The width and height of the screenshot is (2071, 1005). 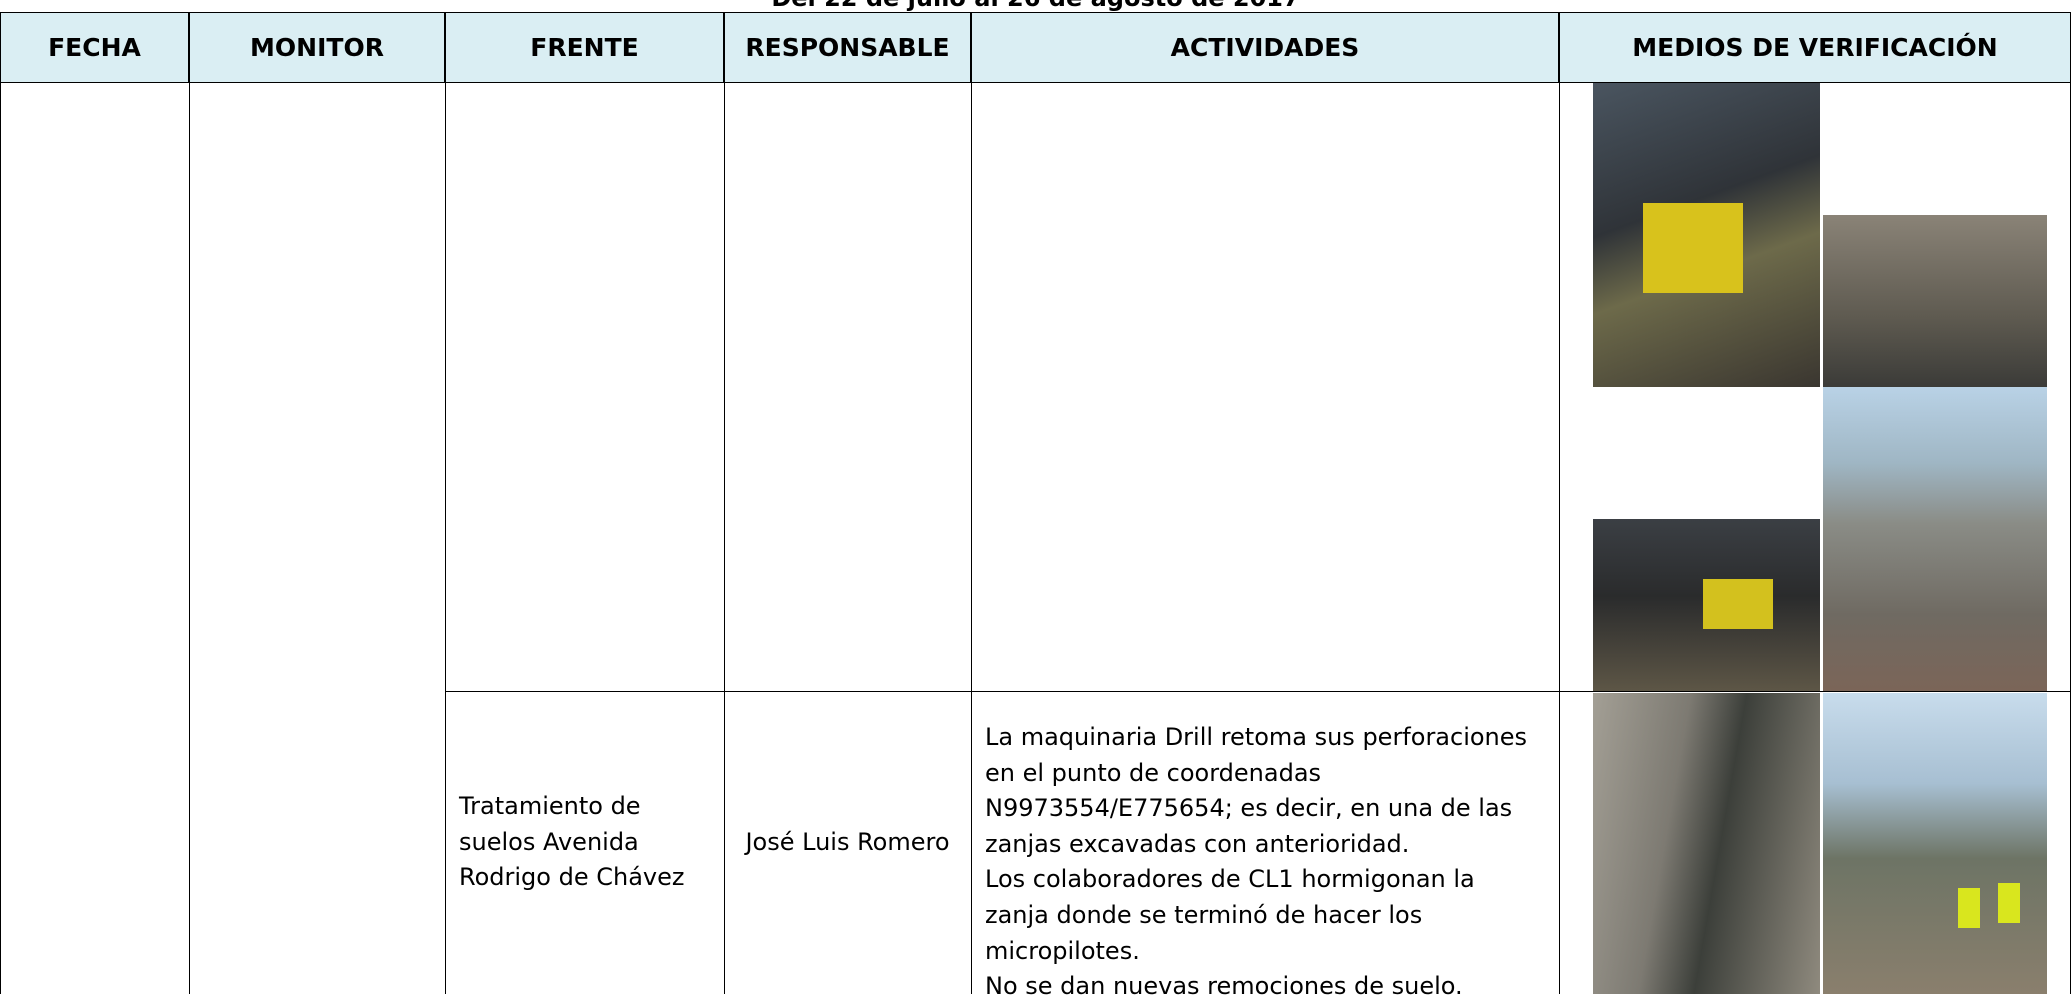 What do you see at coordinates (317, 47) in the screenshot?
I see `column-header: MONITOR` at bounding box center [317, 47].